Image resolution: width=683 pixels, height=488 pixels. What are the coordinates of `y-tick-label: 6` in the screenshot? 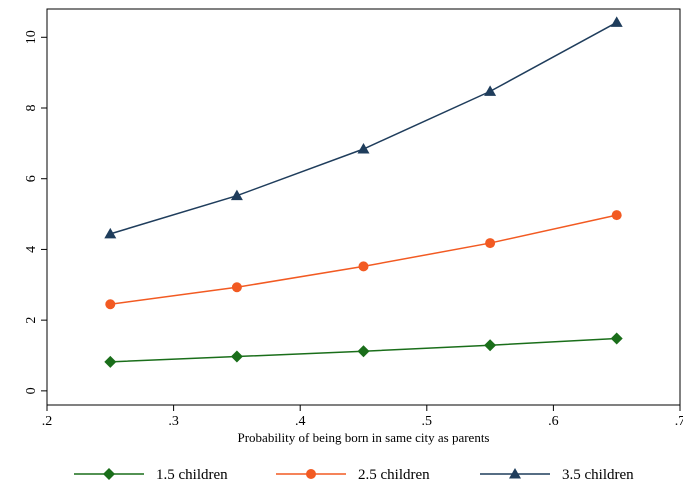 It's located at (31, 178).